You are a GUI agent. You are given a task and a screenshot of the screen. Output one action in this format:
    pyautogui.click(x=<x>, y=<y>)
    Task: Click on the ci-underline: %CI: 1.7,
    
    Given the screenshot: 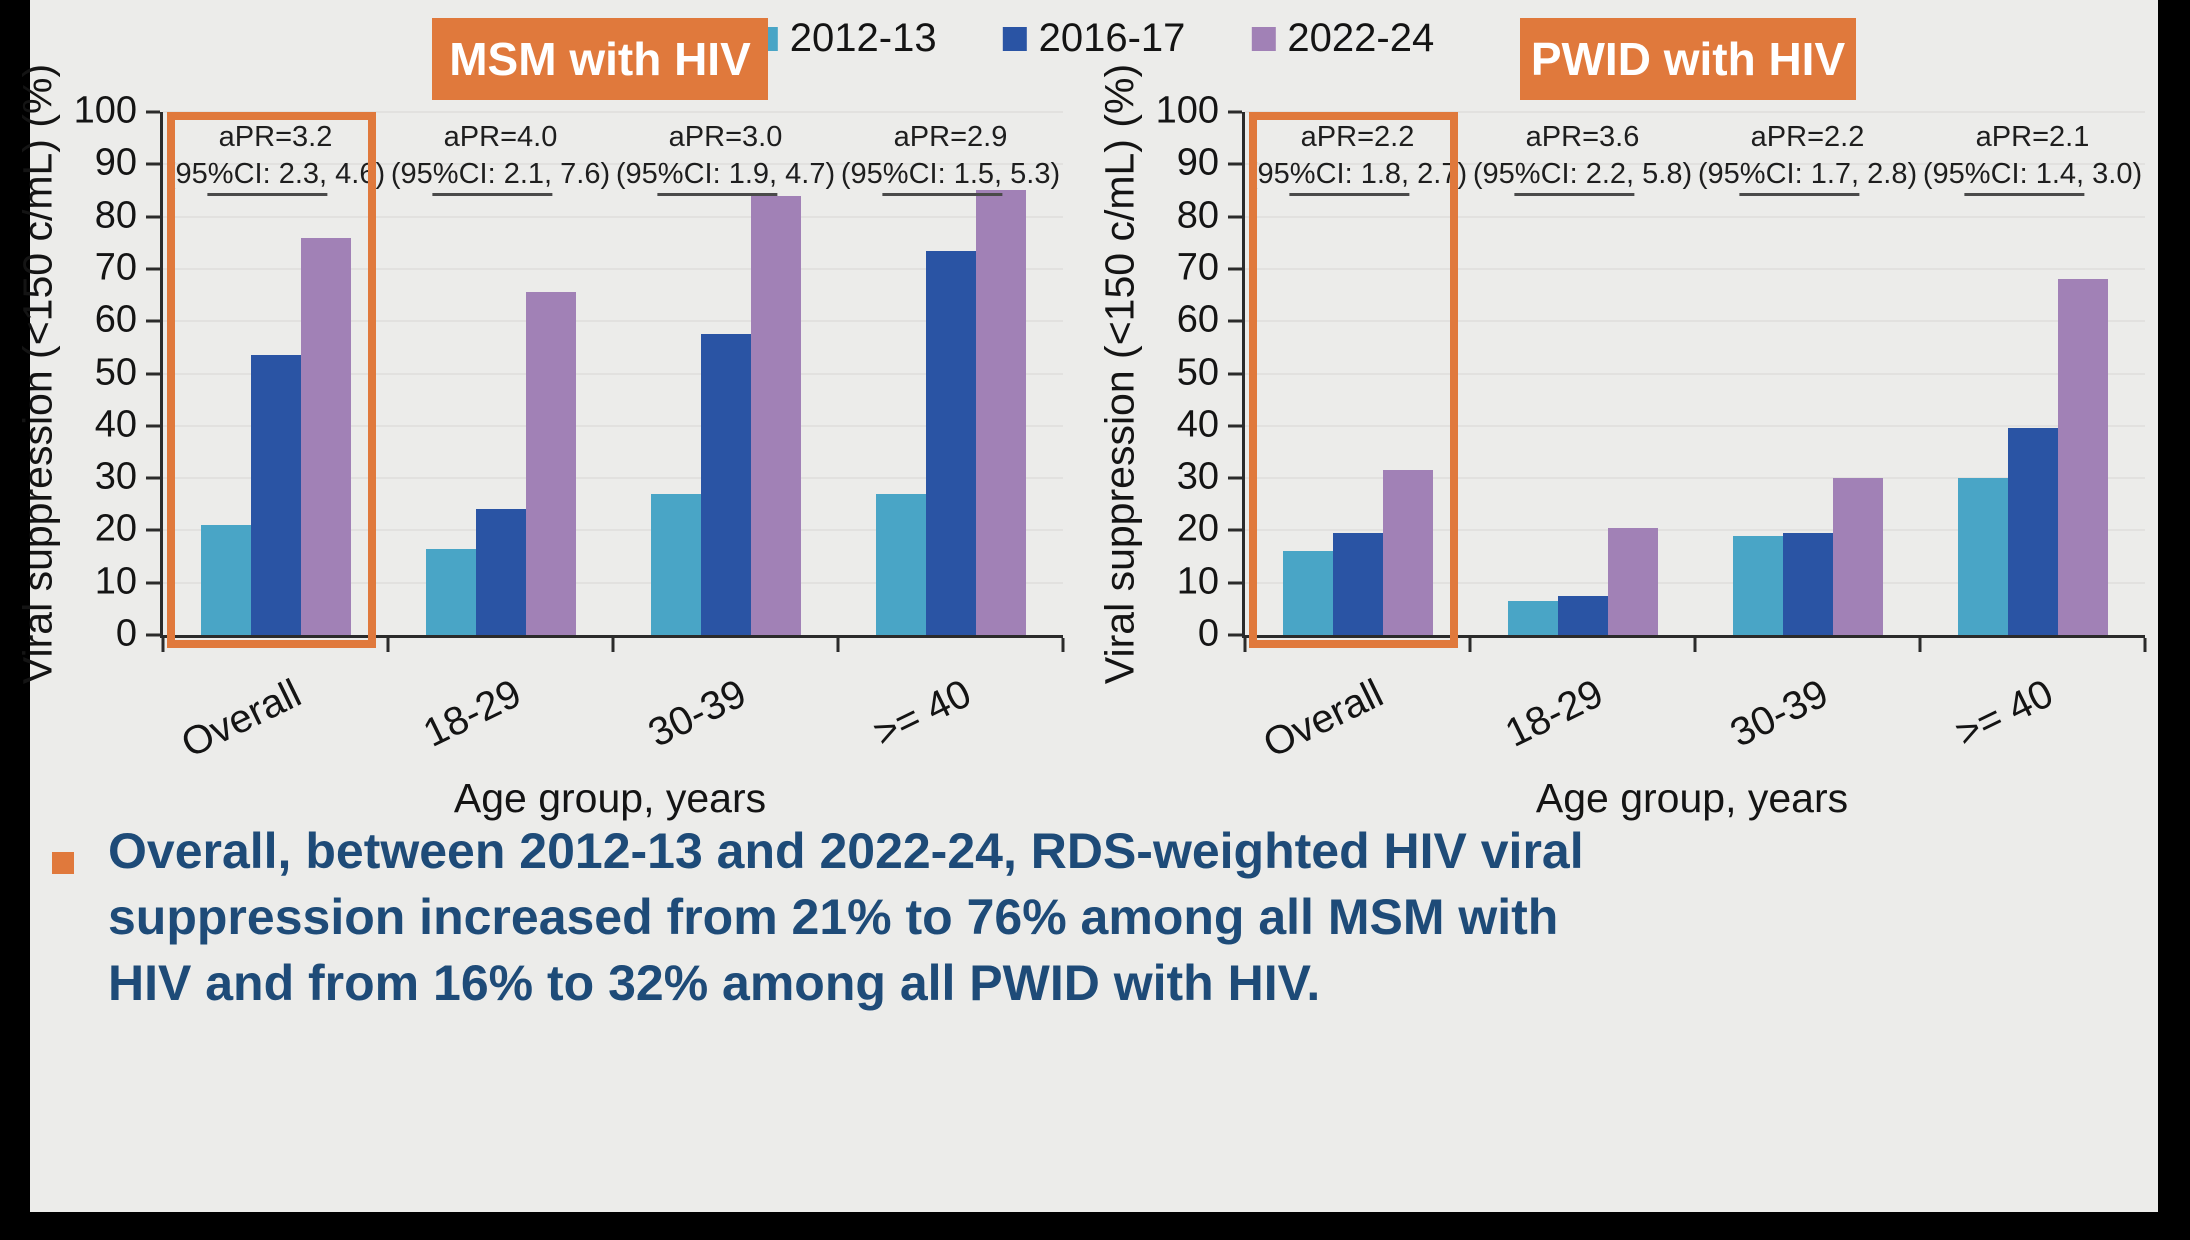 What is the action you would take?
    pyautogui.click(x=1799, y=176)
    